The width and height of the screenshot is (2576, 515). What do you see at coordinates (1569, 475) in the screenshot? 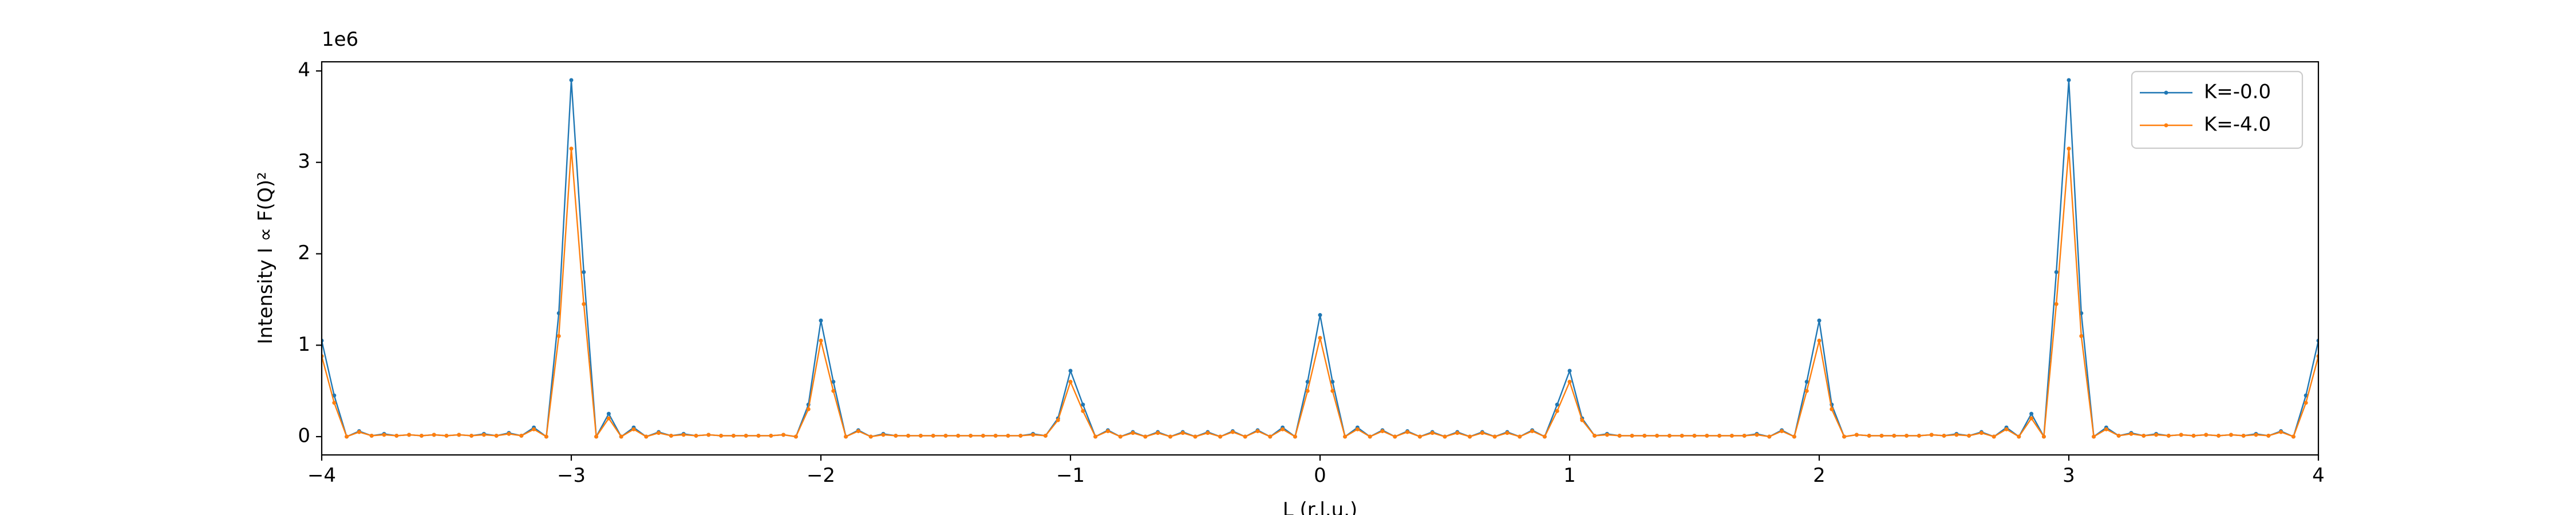
I see `x-tick-label: 1` at bounding box center [1569, 475].